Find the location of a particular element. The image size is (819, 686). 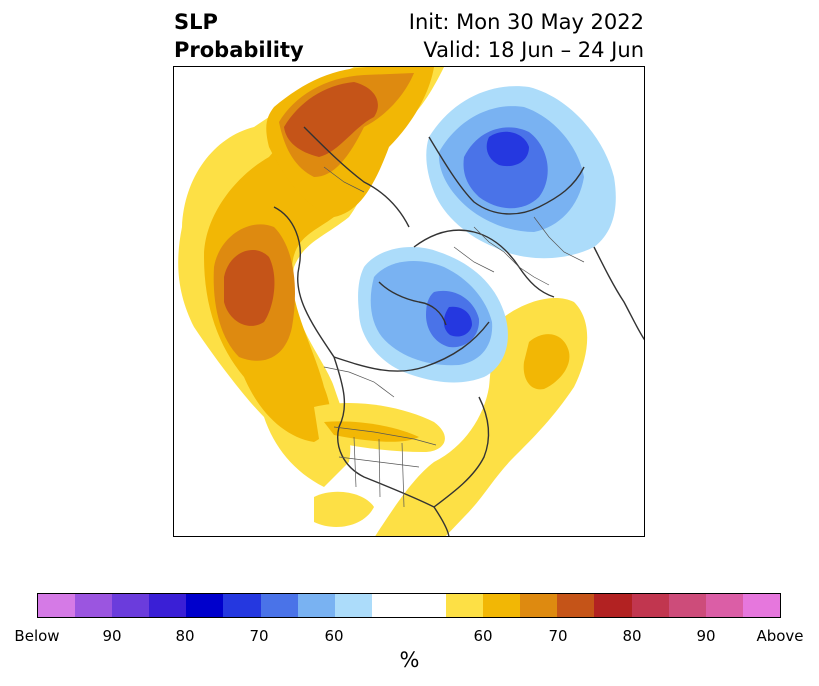

probability-colorbar is located at coordinates (409, 605).